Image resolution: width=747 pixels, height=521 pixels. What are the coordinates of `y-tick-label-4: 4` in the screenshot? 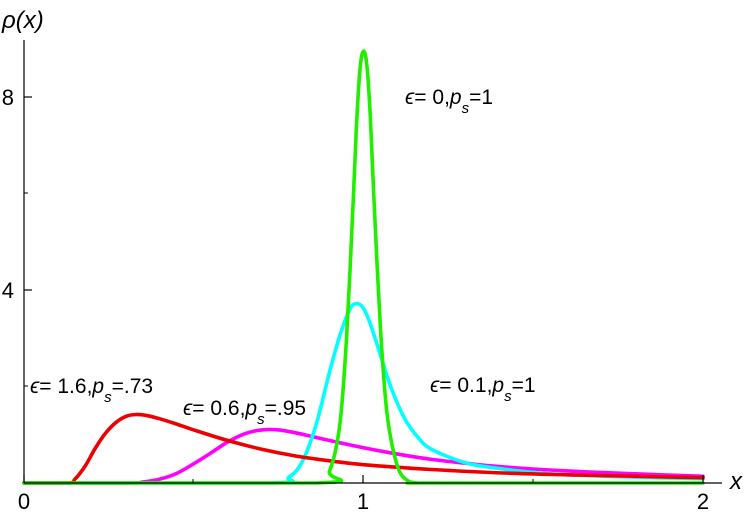 It's located at (8, 290).